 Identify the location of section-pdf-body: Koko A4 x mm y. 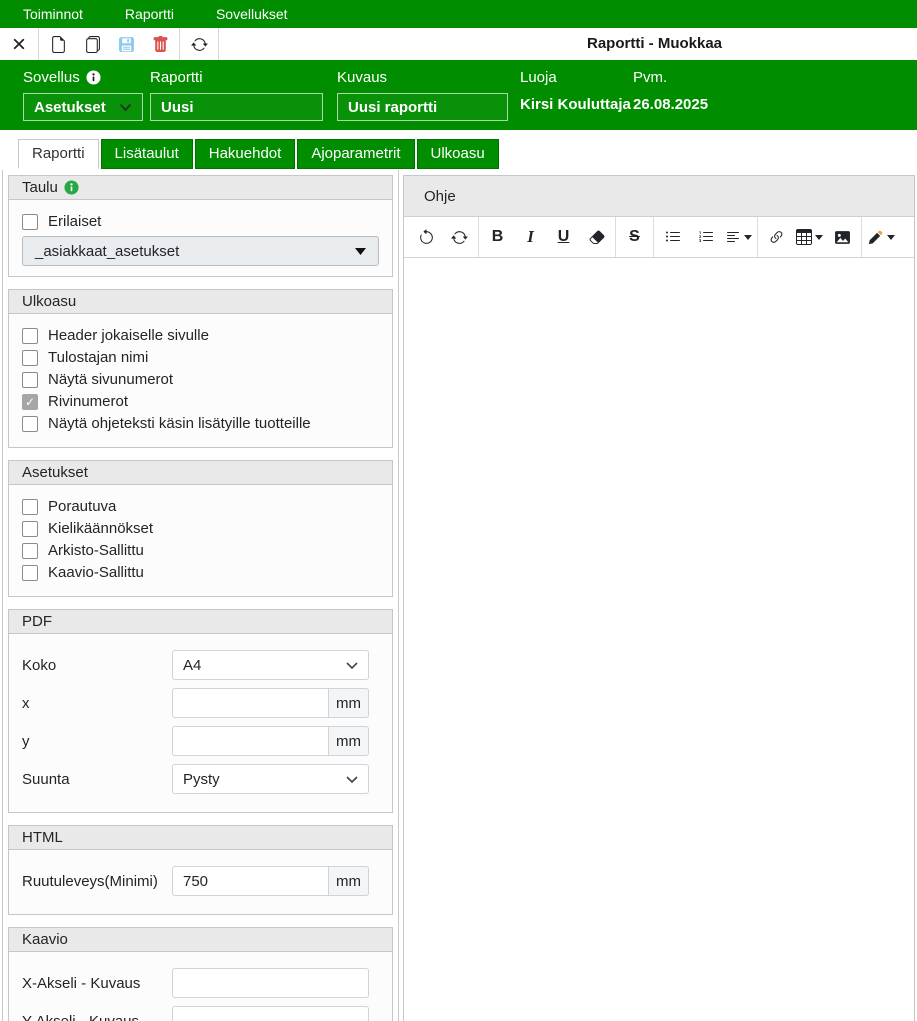
(200, 723).